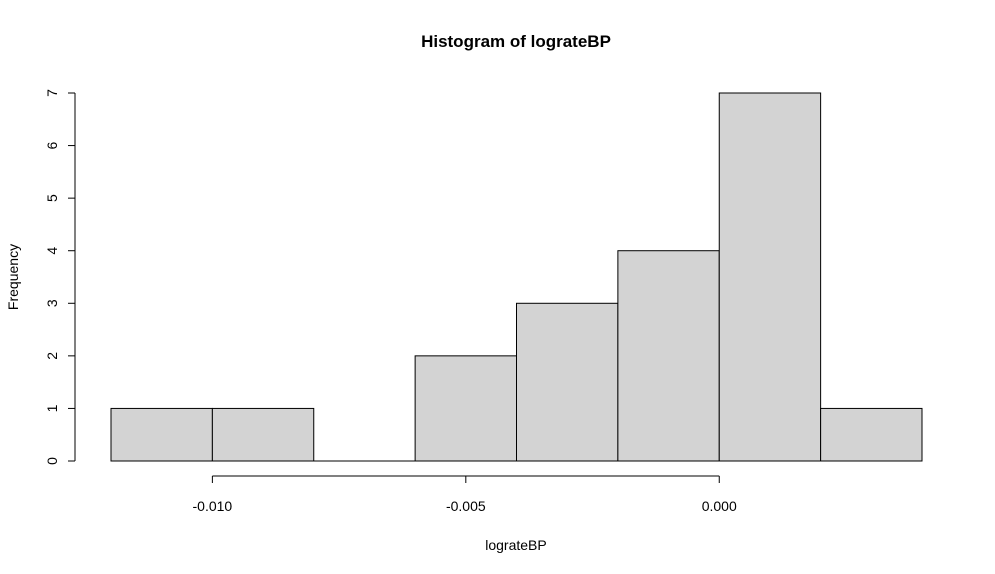 The image size is (995, 574). I want to click on y-tick-label: 2, so click(52, 356).